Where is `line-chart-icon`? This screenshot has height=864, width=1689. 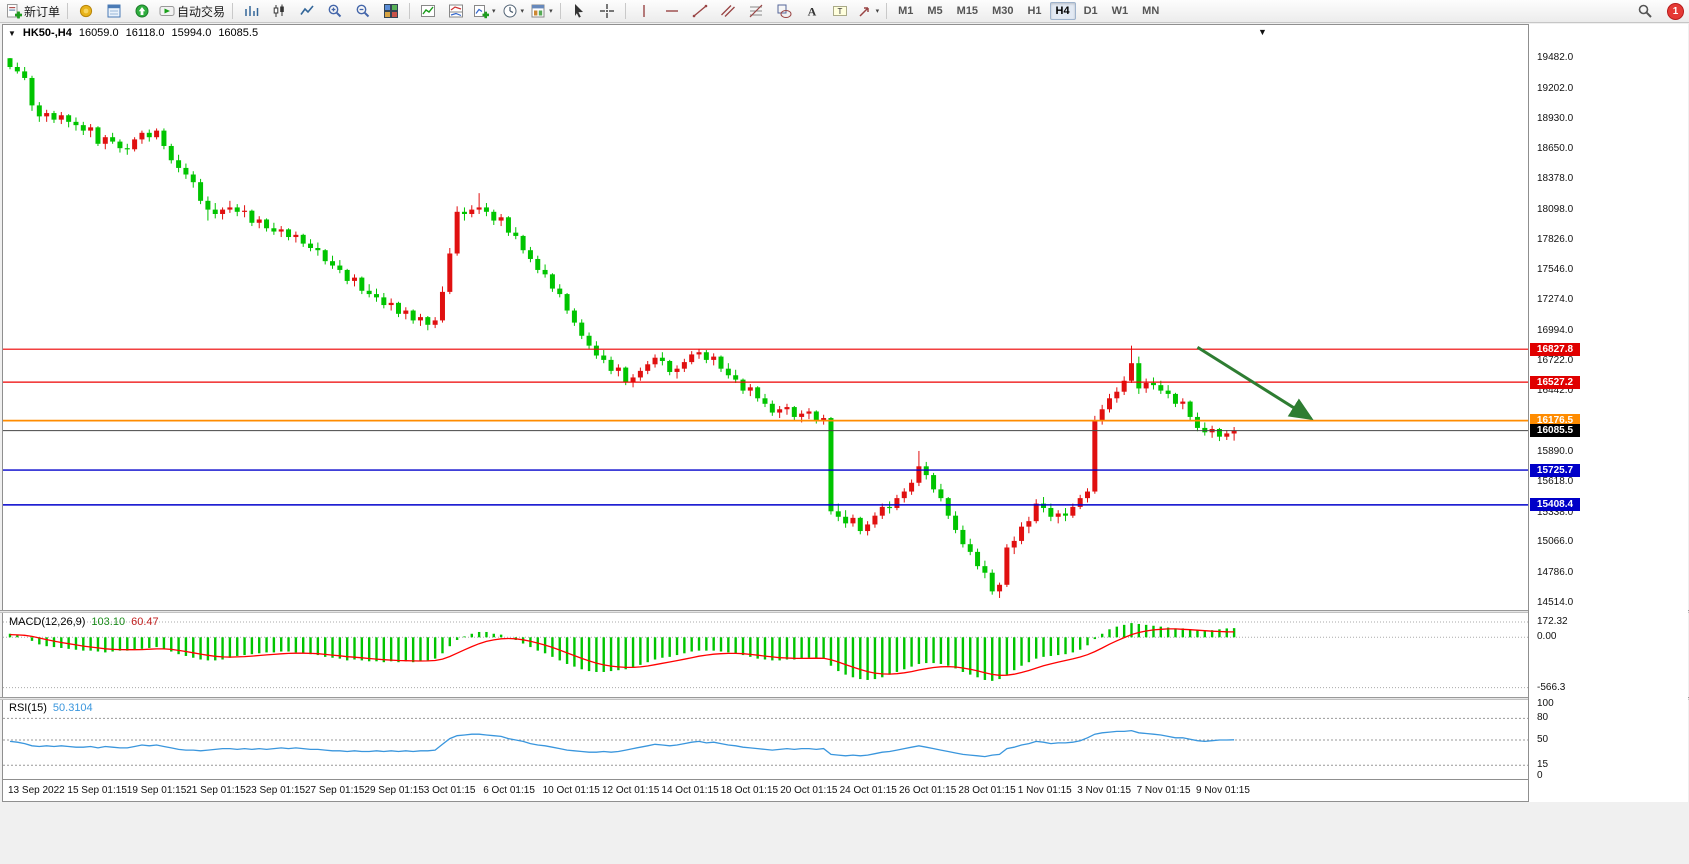 line-chart-icon is located at coordinates (307, 11).